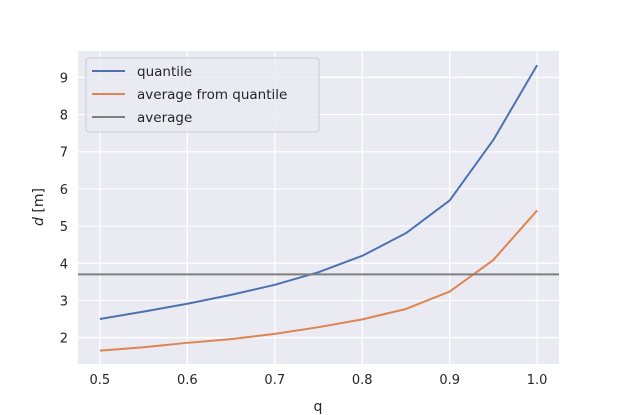 The image size is (623, 415). I want to click on legend-label-quantile: quantile, so click(164, 72).